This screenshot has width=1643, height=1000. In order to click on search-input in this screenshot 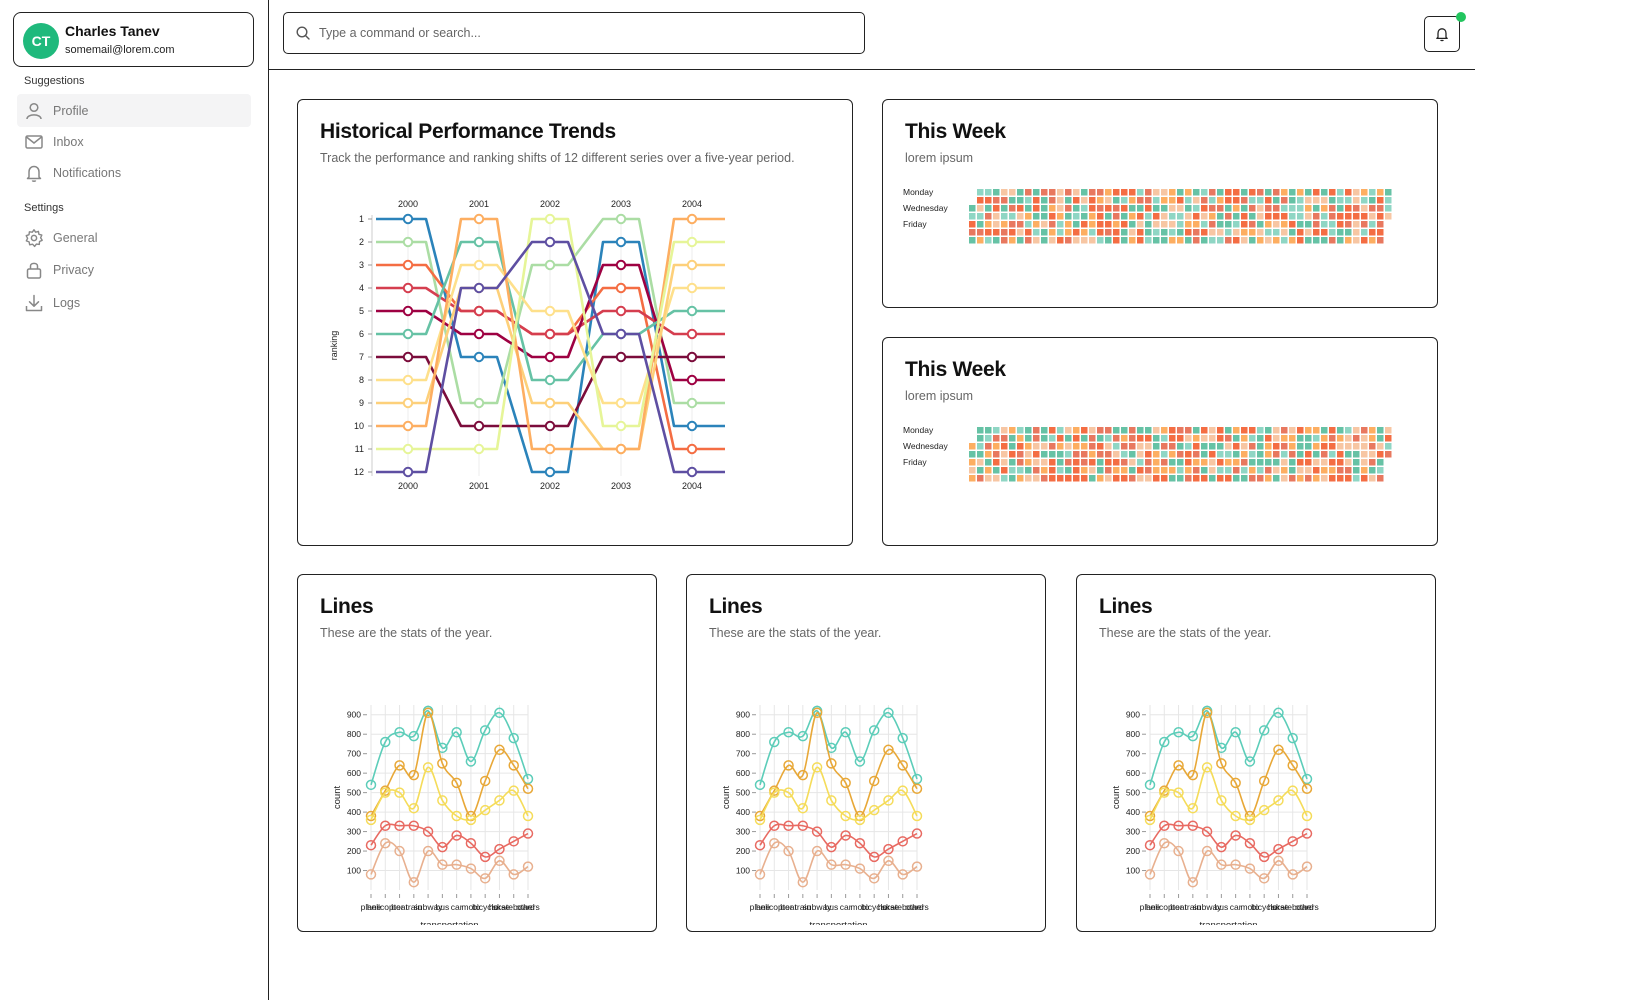, I will do `click(579, 33)`.